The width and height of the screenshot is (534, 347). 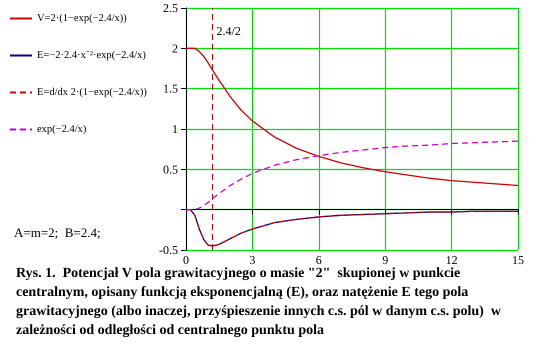 I want to click on x-tick-label: 9, so click(x=385, y=260).